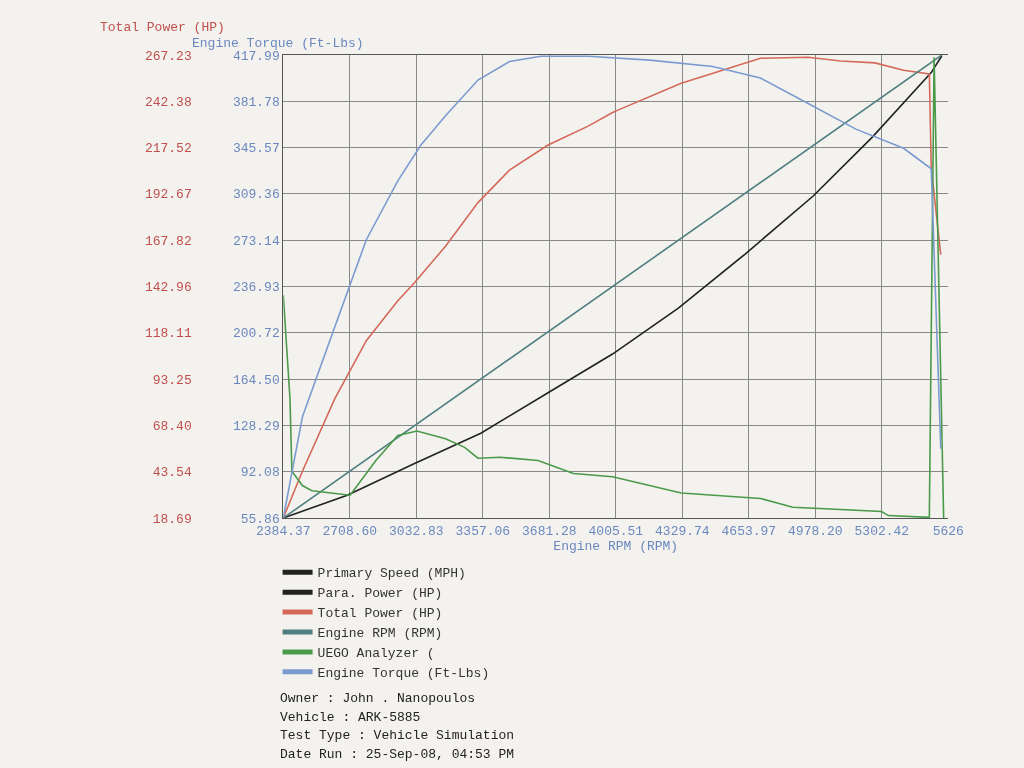 Image resolution: width=1024 pixels, height=768 pixels. I want to click on x-tick-label: 5302.42, so click(882, 531).